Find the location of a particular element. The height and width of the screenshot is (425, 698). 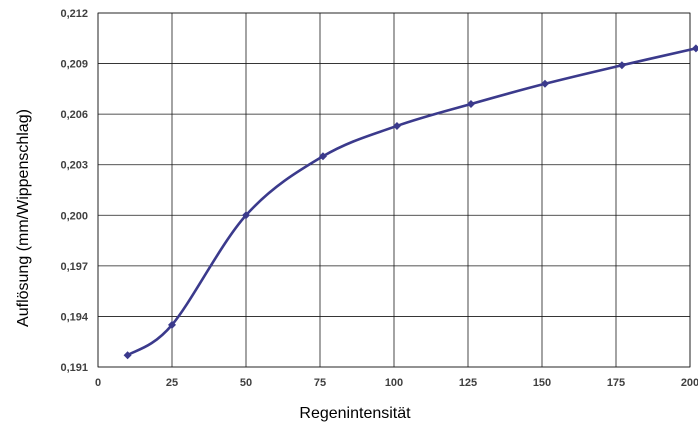

x-tick-label: 100 is located at coordinates (394, 383).